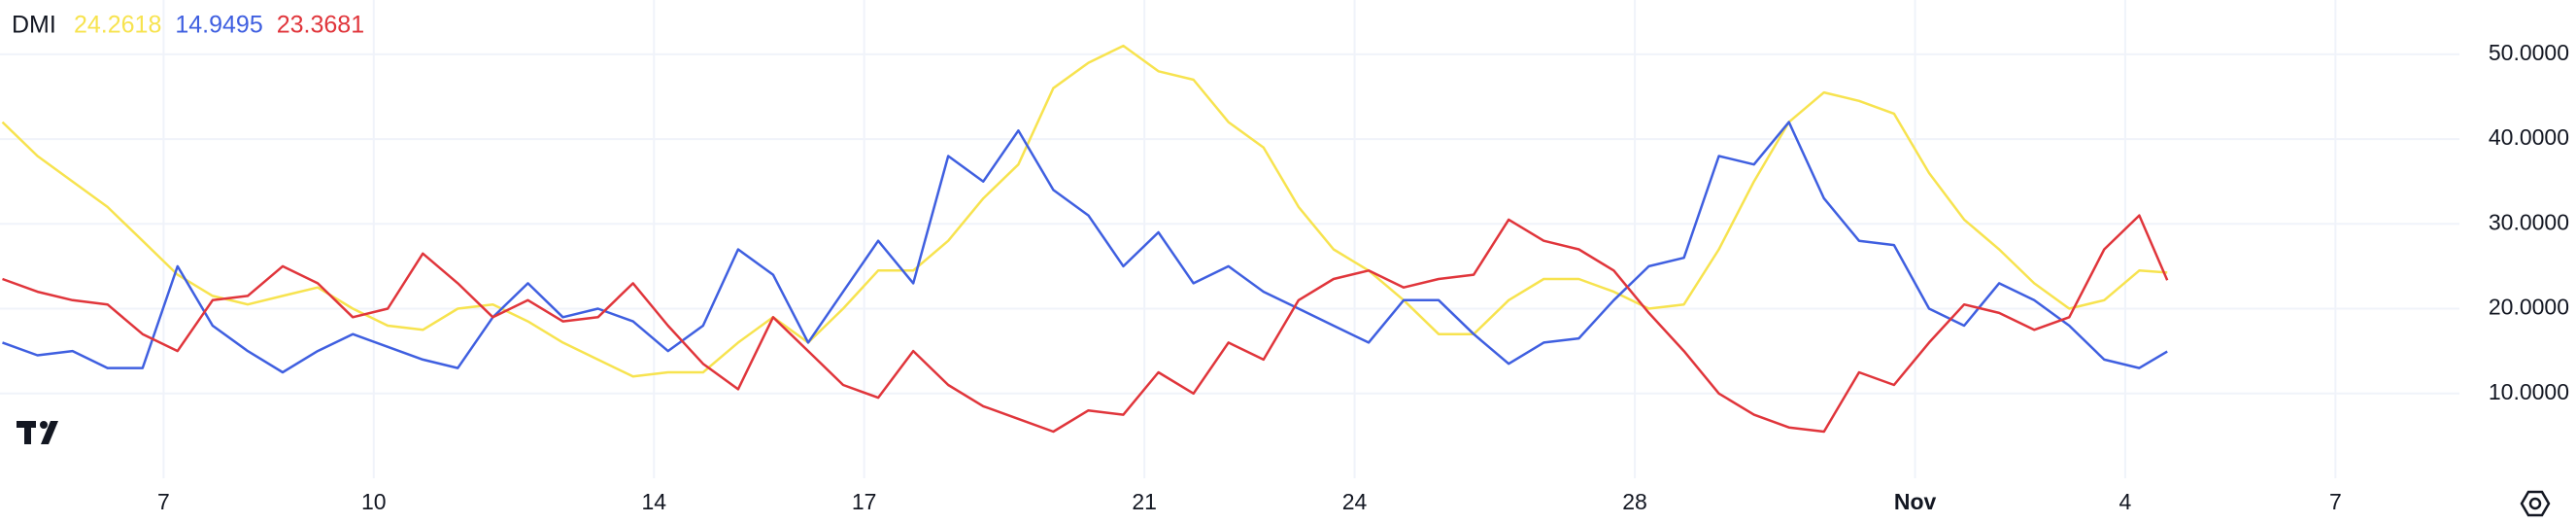 Image resolution: width=2576 pixels, height=523 pixels. What do you see at coordinates (1915, 501) in the screenshot?
I see `x-tick-label: Nov` at bounding box center [1915, 501].